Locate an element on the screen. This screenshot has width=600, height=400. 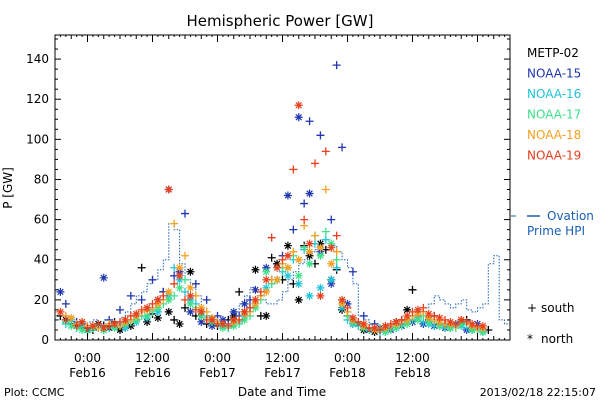
x-axis-label: Date and Time is located at coordinates (282, 392).